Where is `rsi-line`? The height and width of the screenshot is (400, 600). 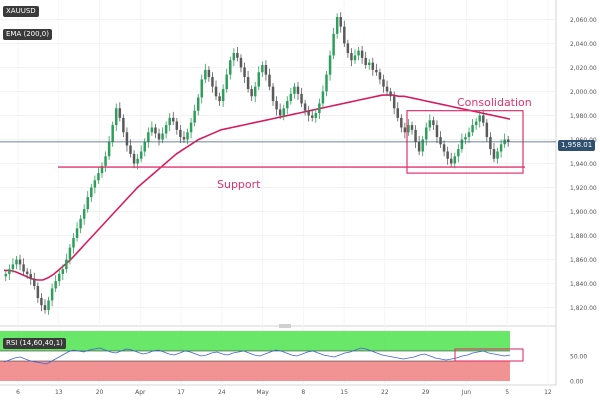 rsi-line is located at coordinates (263, 356).